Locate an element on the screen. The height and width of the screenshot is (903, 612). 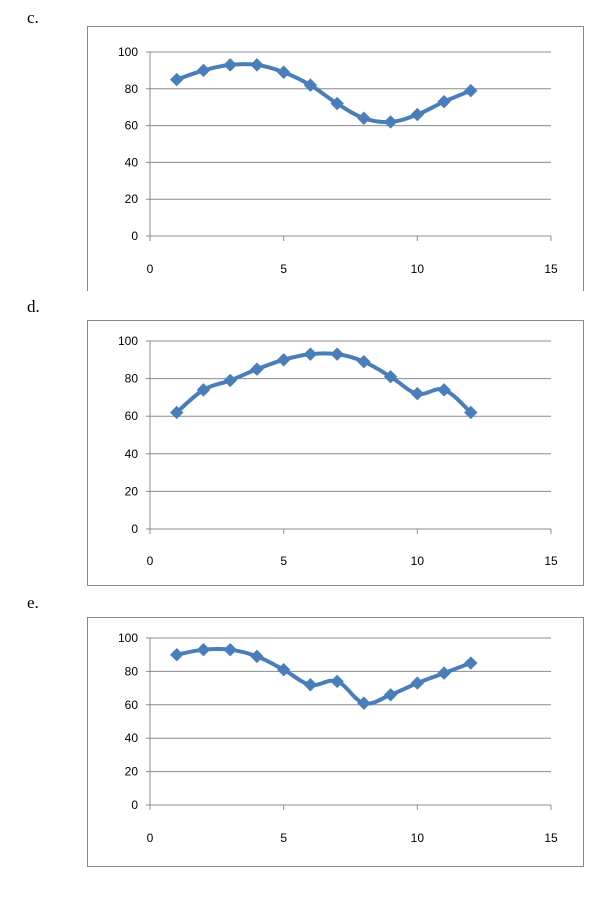
y-tick-label-d-20: 20 is located at coordinates (132, 491).